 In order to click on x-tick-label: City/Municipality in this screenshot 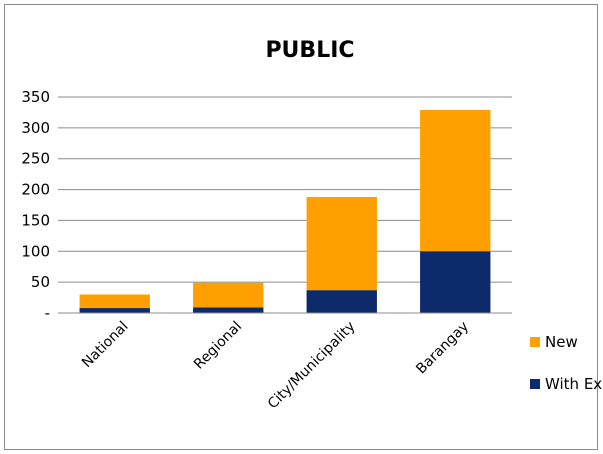, I will do `click(312, 366)`.